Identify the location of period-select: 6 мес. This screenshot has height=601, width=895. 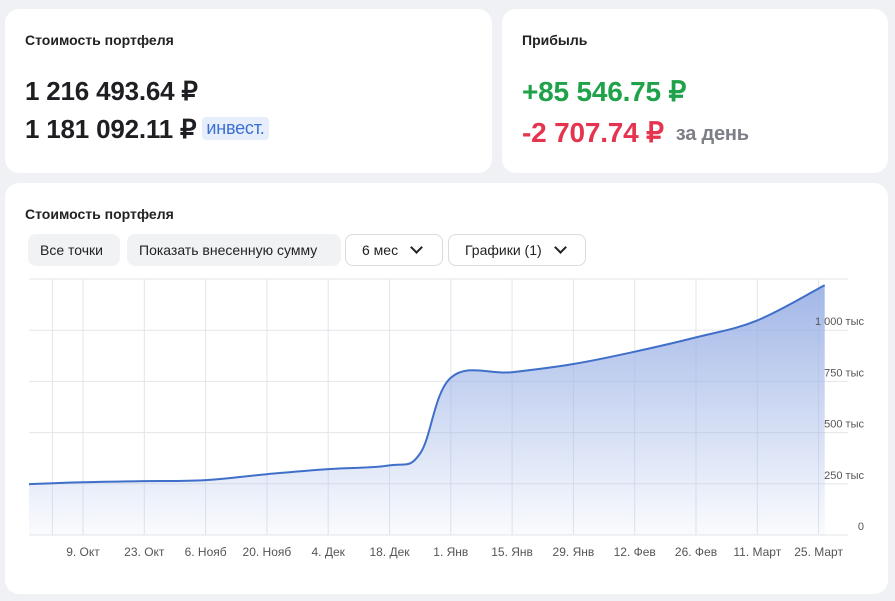
(394, 250).